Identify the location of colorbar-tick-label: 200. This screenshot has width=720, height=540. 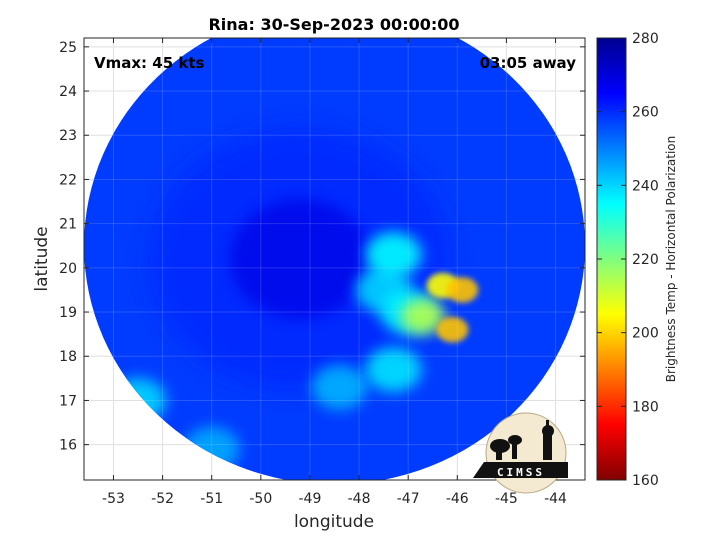
(645, 334).